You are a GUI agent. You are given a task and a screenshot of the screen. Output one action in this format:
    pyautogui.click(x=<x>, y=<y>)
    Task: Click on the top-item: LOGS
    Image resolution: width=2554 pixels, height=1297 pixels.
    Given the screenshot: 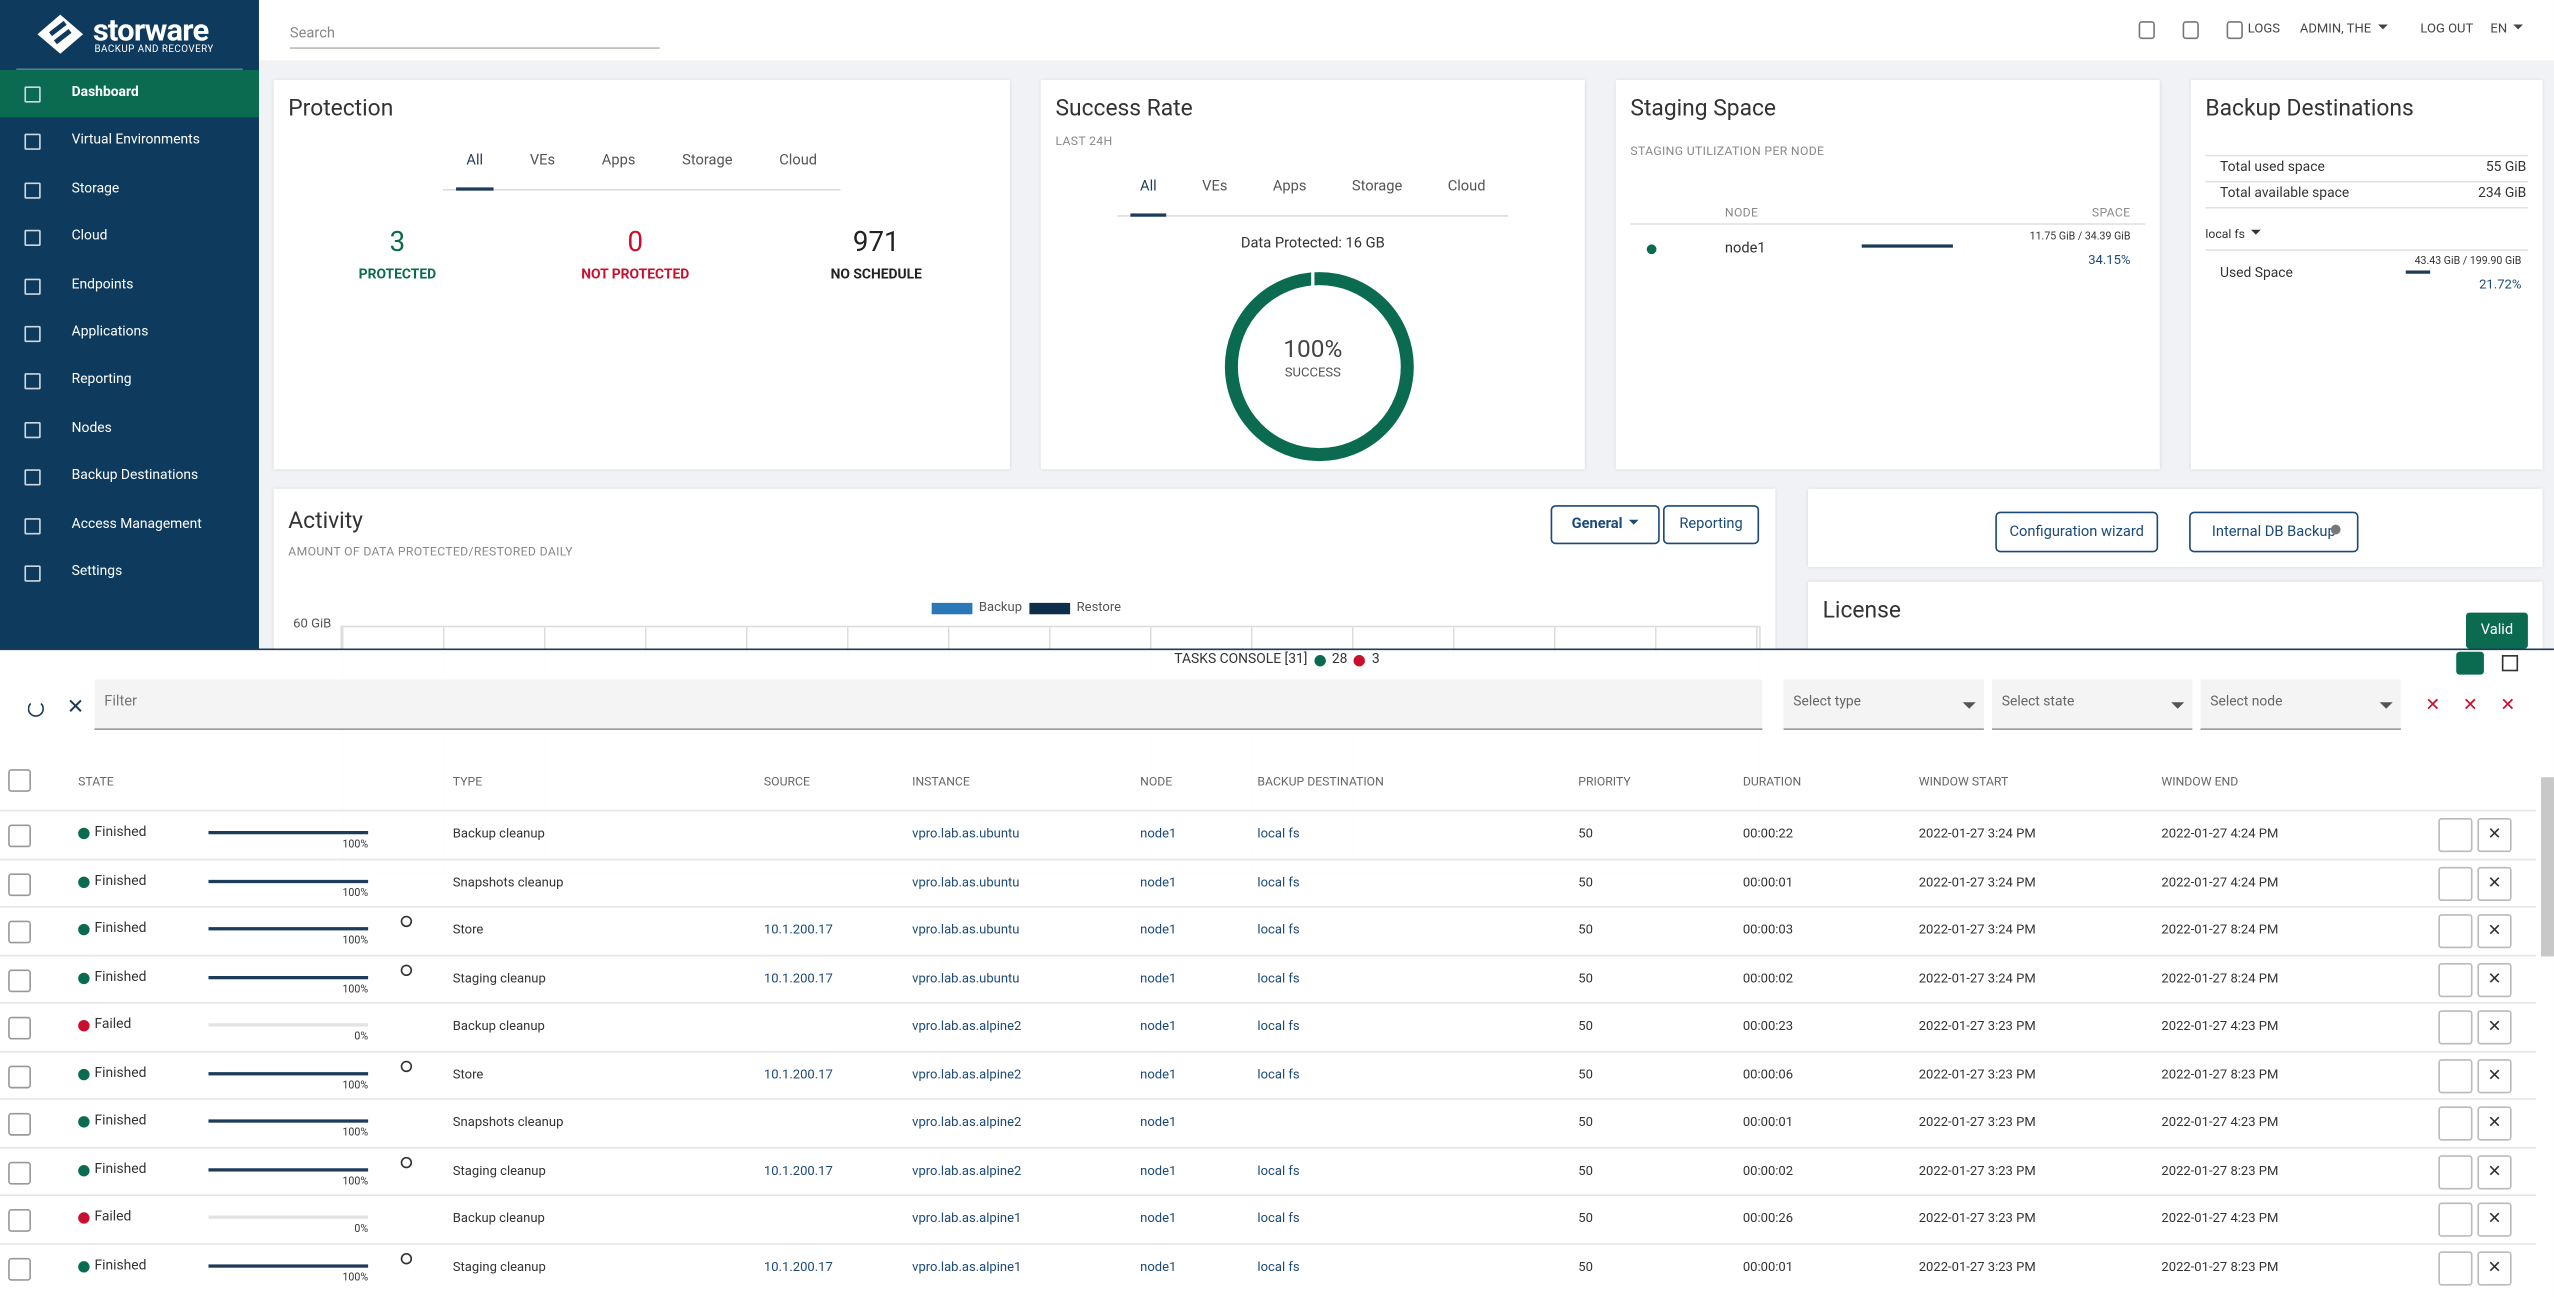 What is the action you would take?
    pyautogui.click(x=2264, y=28)
    